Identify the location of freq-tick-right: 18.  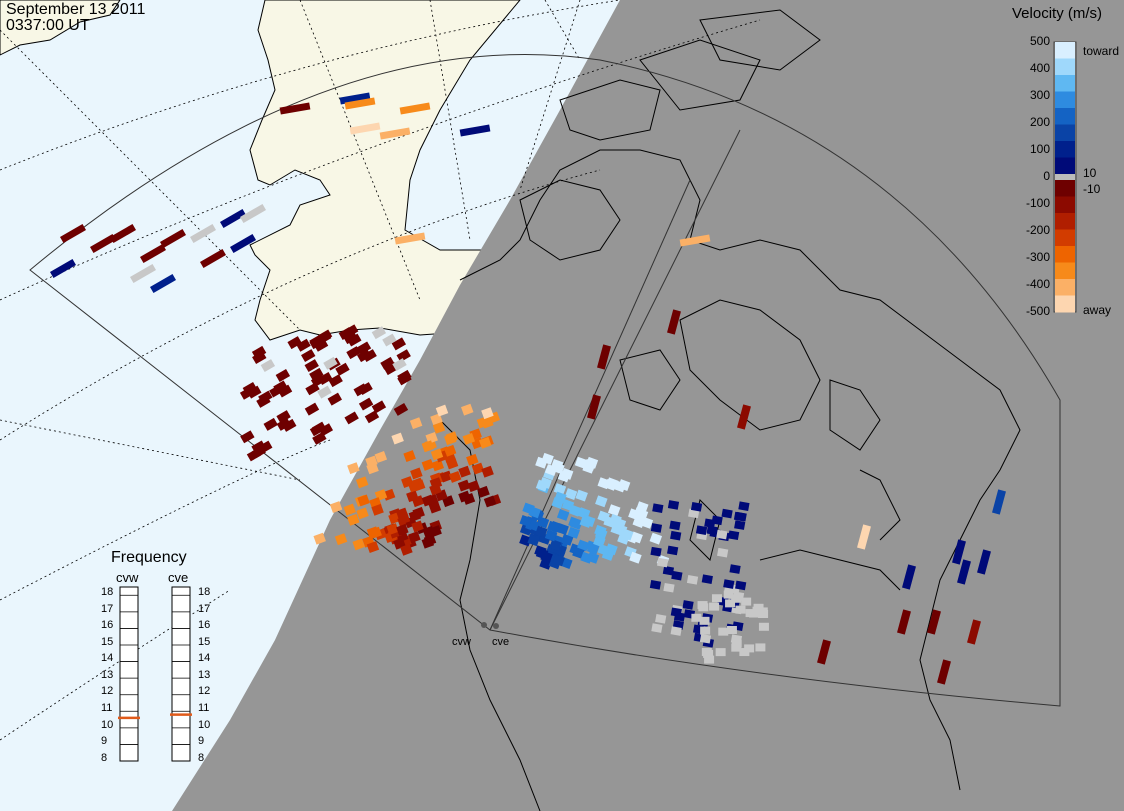
(204, 592).